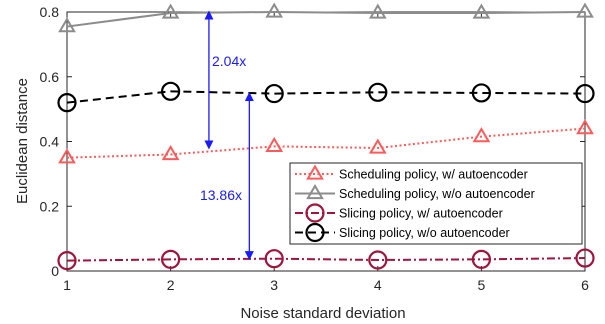  What do you see at coordinates (433, 175) in the screenshot?
I see `legend-label-1: Scheduling policy, w/ autoencoder` at bounding box center [433, 175].